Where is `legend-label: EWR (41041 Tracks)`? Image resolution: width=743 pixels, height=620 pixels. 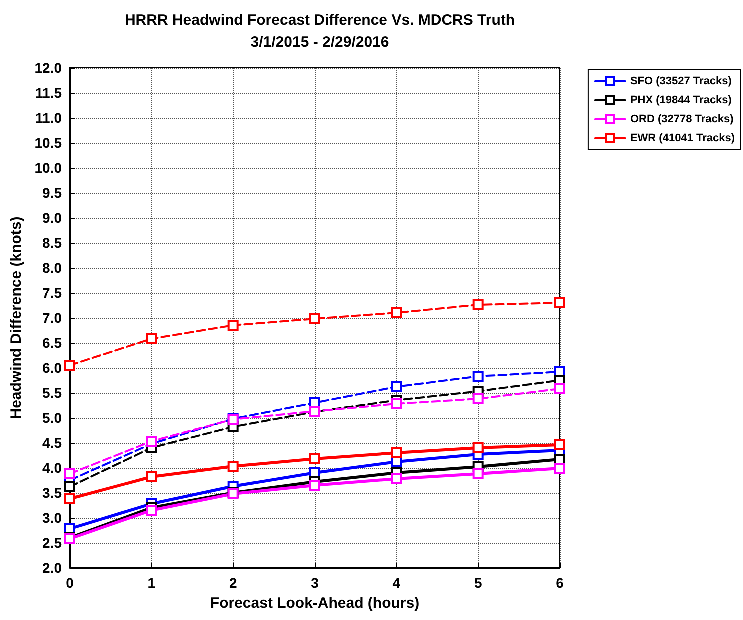
legend-label: EWR (41041 Tracks) is located at coordinates (683, 138).